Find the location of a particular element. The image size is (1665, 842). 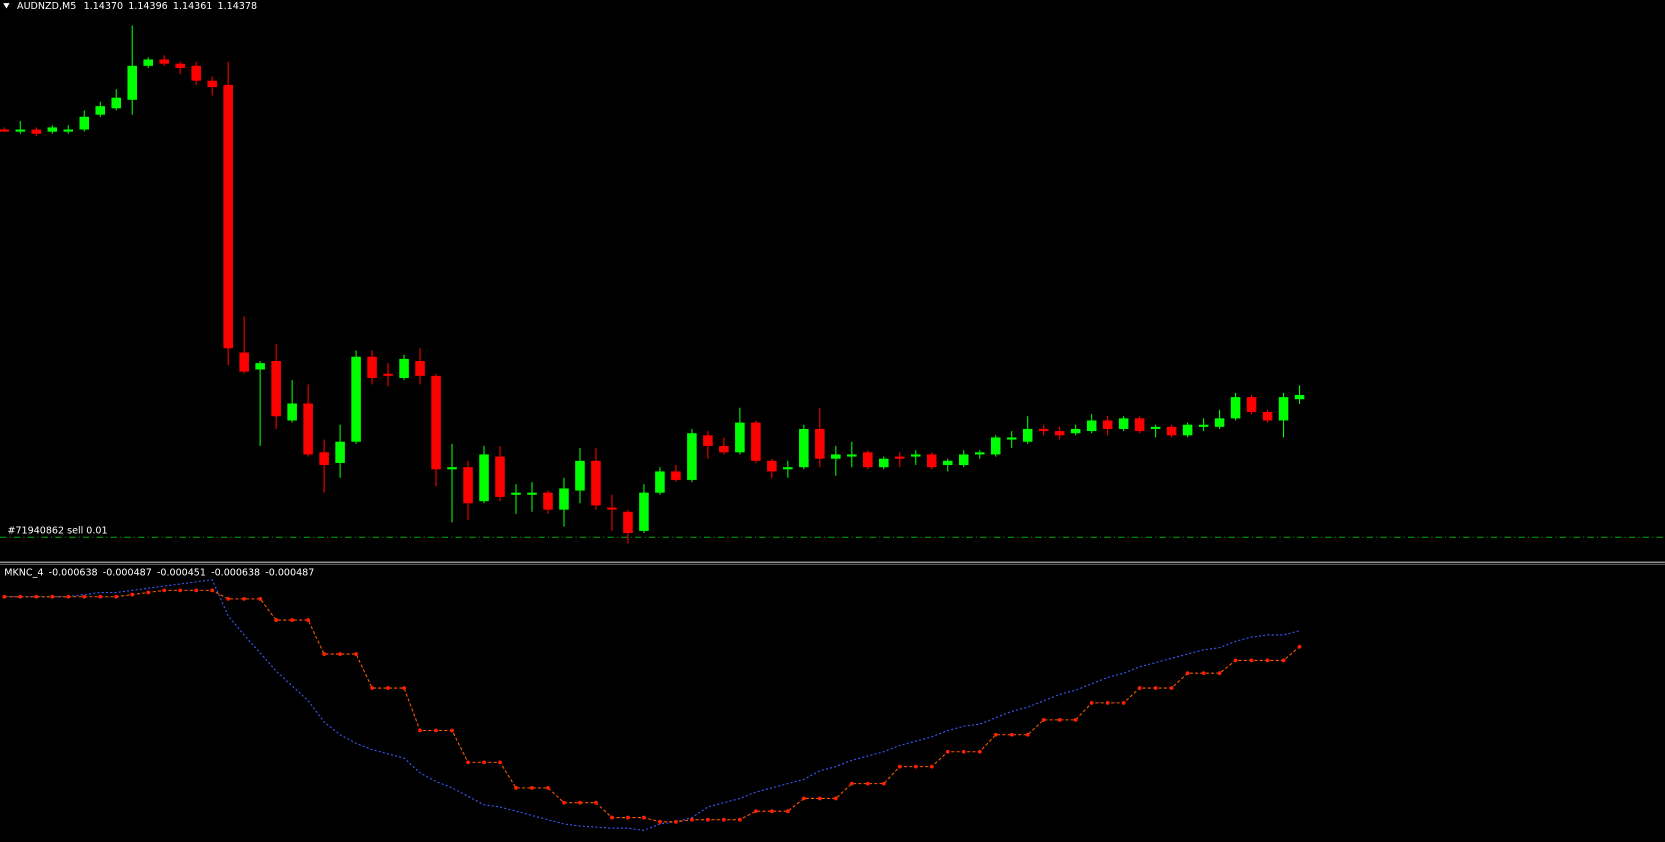

dropdown-arrow is located at coordinates (6, 6).